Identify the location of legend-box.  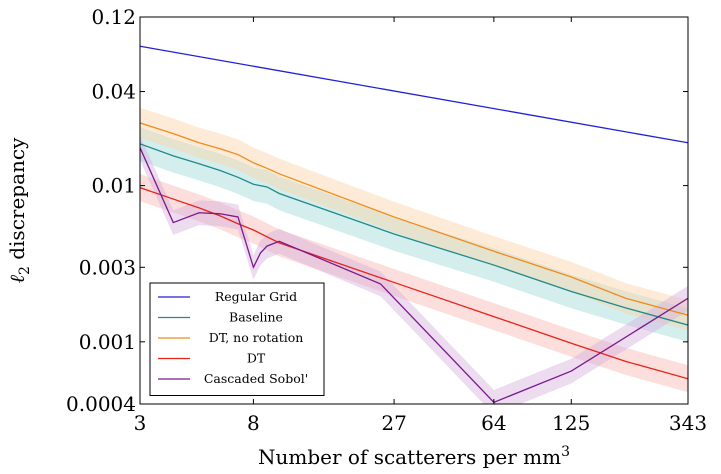
(237, 339).